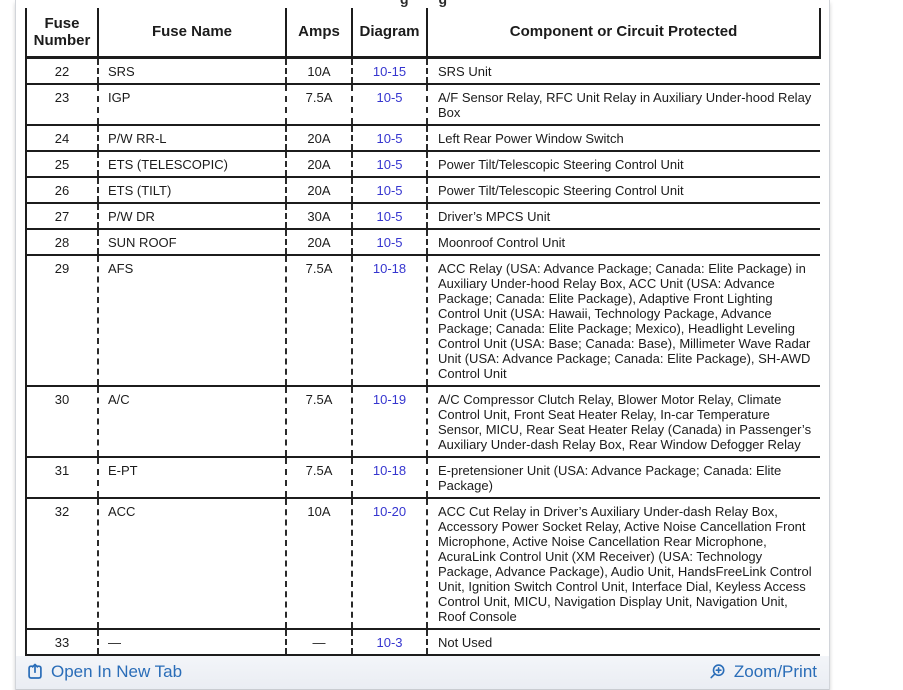  What do you see at coordinates (192, 104) in the screenshot?
I see `fuse-name-cell: IGP` at bounding box center [192, 104].